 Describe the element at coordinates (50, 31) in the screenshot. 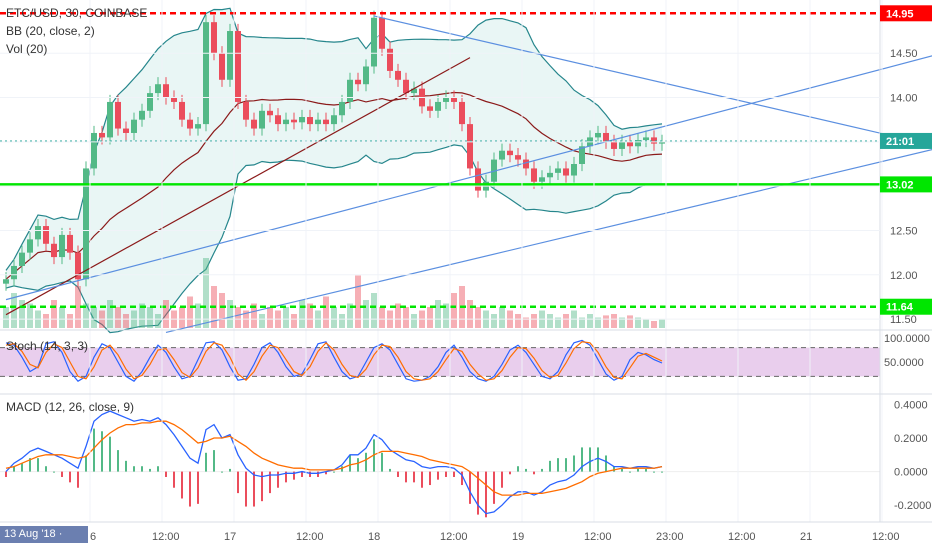

I see `indicator-bb-label: BB (20, close, 2)` at that location.